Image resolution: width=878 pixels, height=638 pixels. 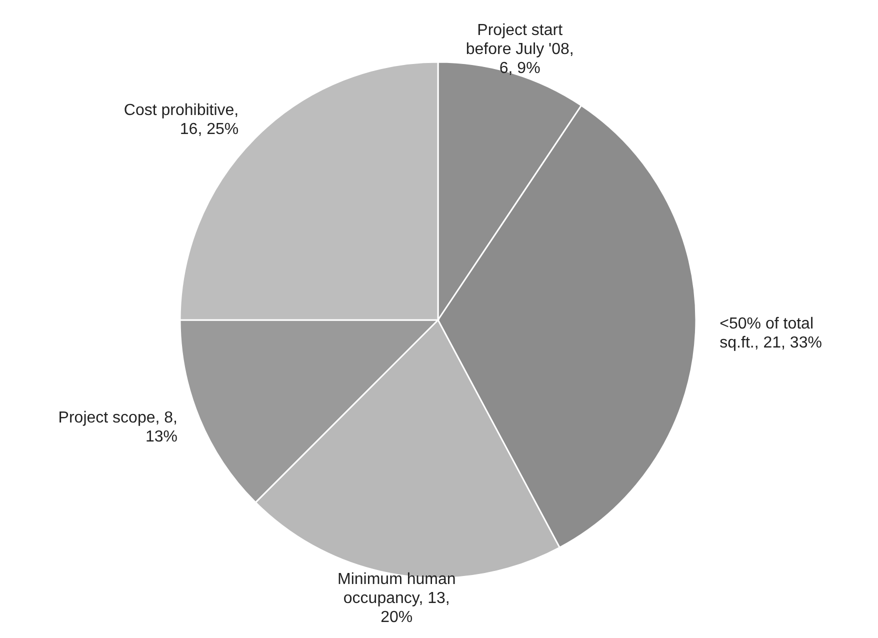 I want to click on slice-label: Project start before July '08, 6, 9%, so click(x=520, y=50).